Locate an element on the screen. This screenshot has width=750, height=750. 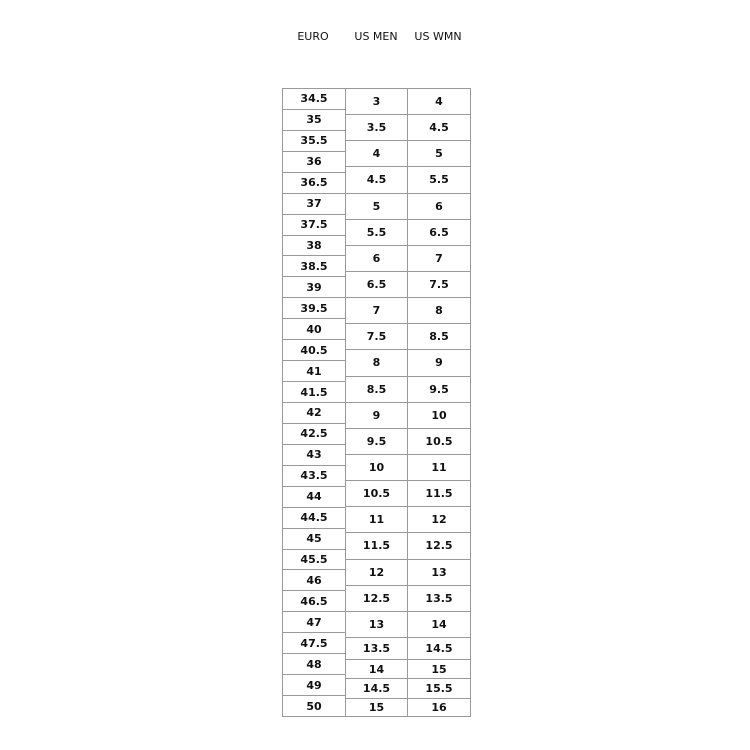
size-cell: 39.5 is located at coordinates (314, 308).